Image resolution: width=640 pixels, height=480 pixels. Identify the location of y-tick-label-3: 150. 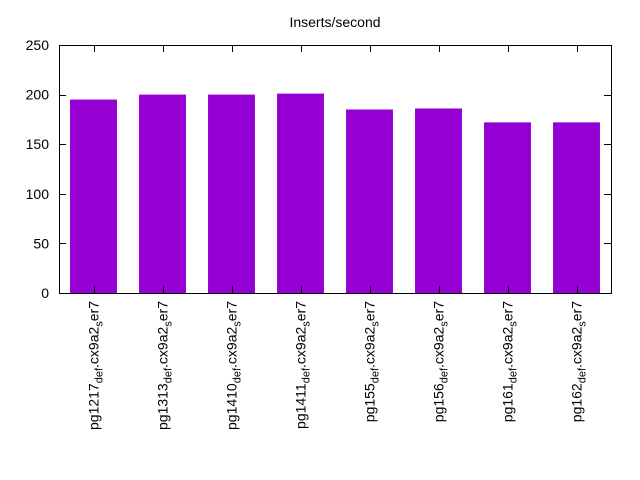
(38, 144).